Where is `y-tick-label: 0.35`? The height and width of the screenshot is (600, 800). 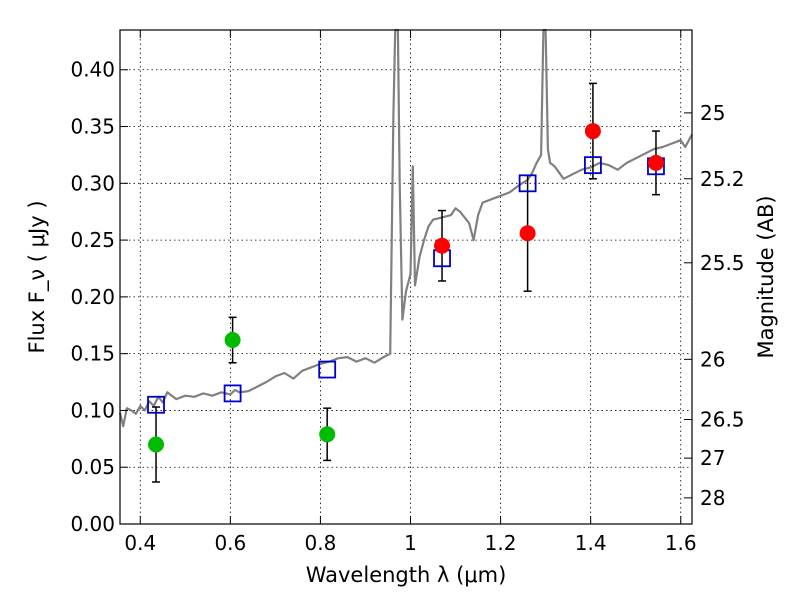
y-tick-label: 0.35 is located at coordinates (92, 127).